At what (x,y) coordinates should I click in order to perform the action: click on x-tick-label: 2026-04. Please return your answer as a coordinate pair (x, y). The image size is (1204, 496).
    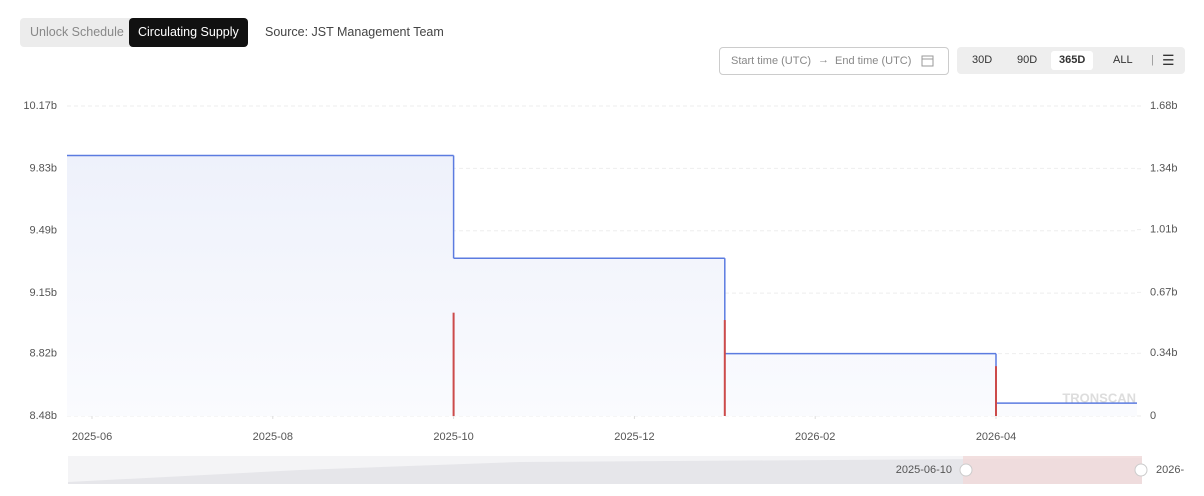
    Looking at the image, I should click on (996, 437).